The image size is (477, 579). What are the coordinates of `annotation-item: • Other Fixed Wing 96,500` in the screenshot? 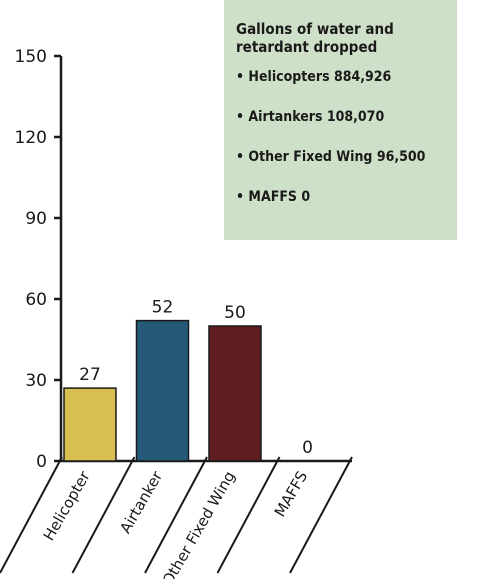 It's located at (331, 157).